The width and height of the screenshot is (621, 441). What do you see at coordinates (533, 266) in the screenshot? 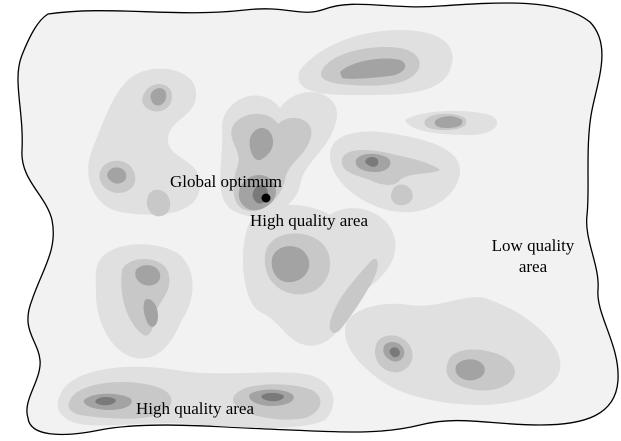
I see `label-low-quality-line-2: area` at bounding box center [533, 266].